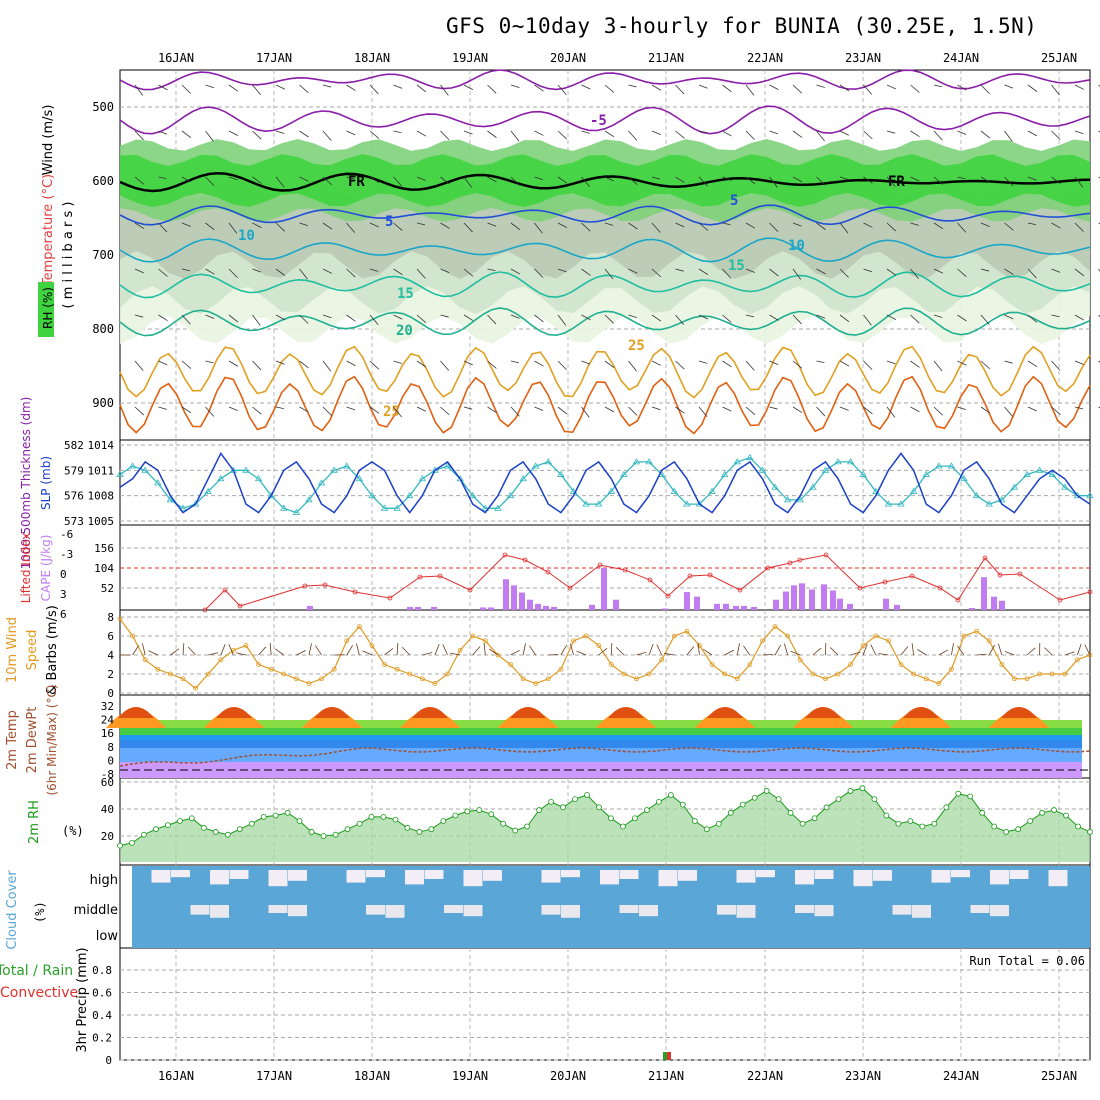 The height and width of the screenshot is (1100, 1100). What do you see at coordinates (605, 654) in the screenshot?
I see `wind-speed-line` at bounding box center [605, 654].